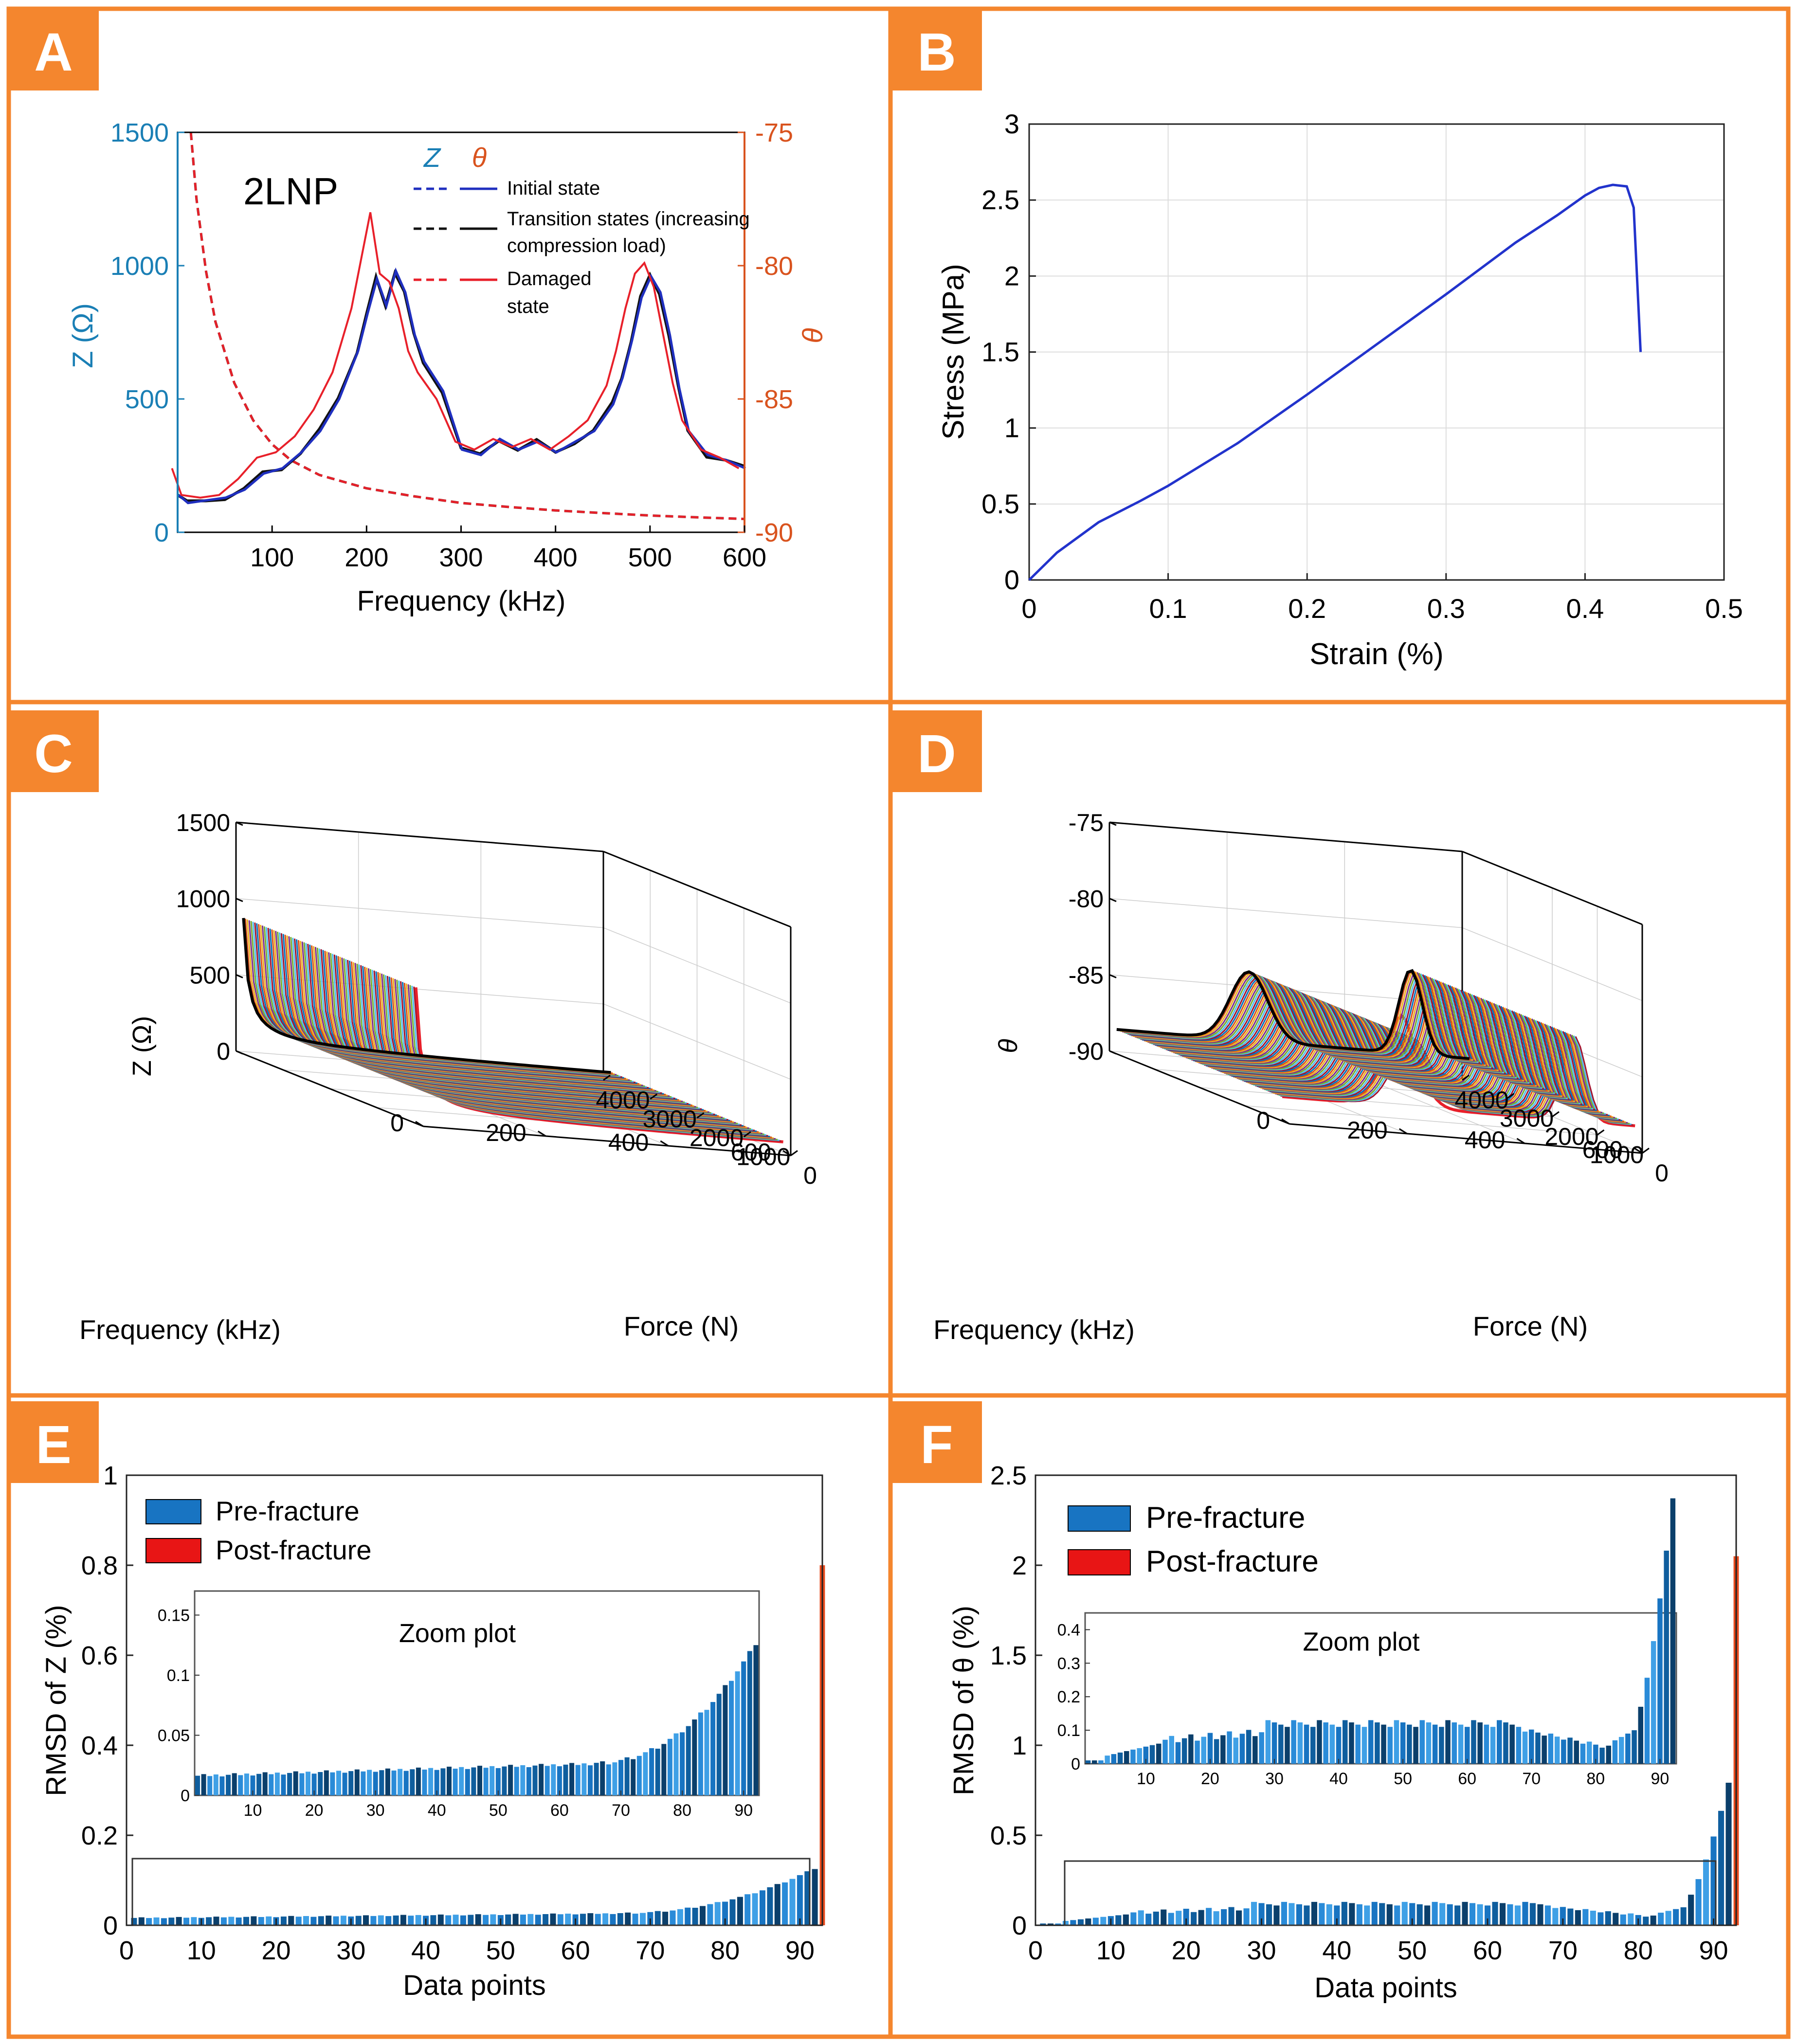 This screenshot has width=1797, height=2044. I want to click on F-inset-xtick-label-60: 60, so click(1467, 1779).